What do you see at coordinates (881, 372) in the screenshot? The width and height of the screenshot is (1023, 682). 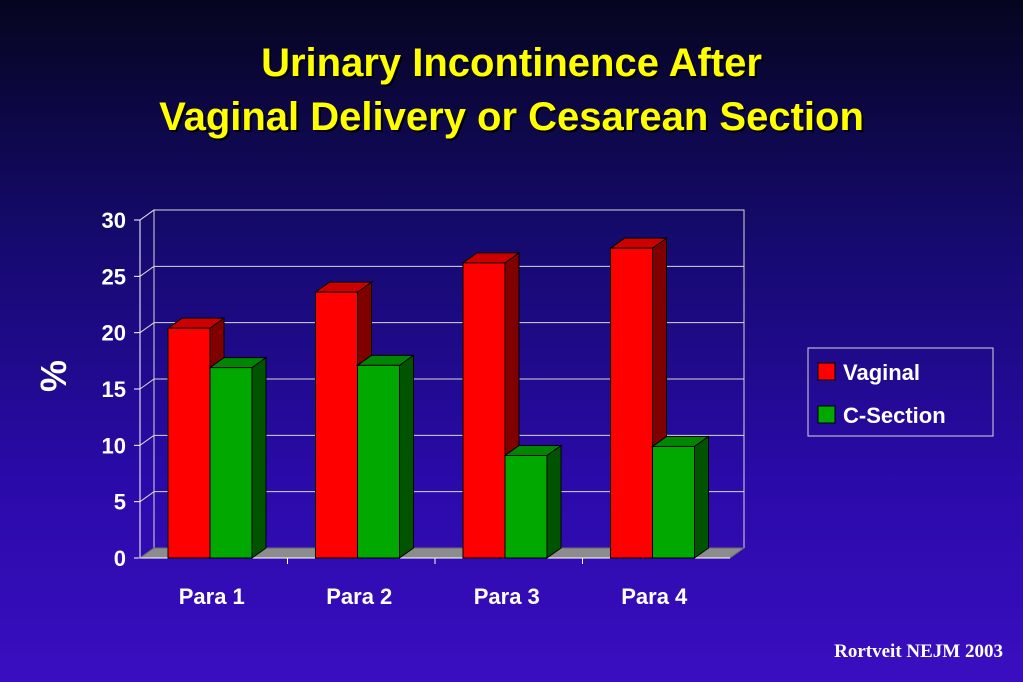 I see `legend-label: Vaginal` at bounding box center [881, 372].